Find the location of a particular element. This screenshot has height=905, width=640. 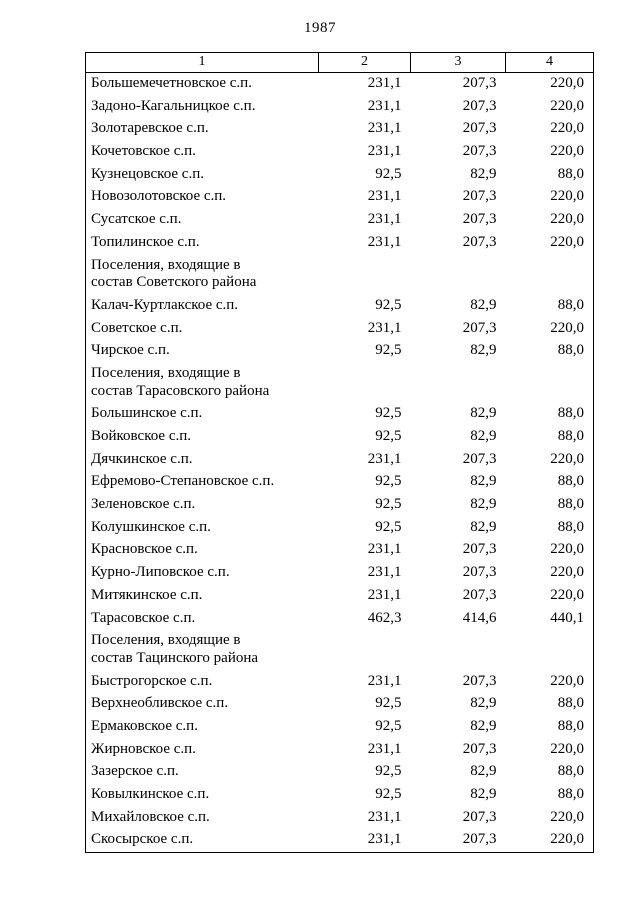

table-row: Советское с.п. 231,1 207,3 220,0 is located at coordinates (340, 329).